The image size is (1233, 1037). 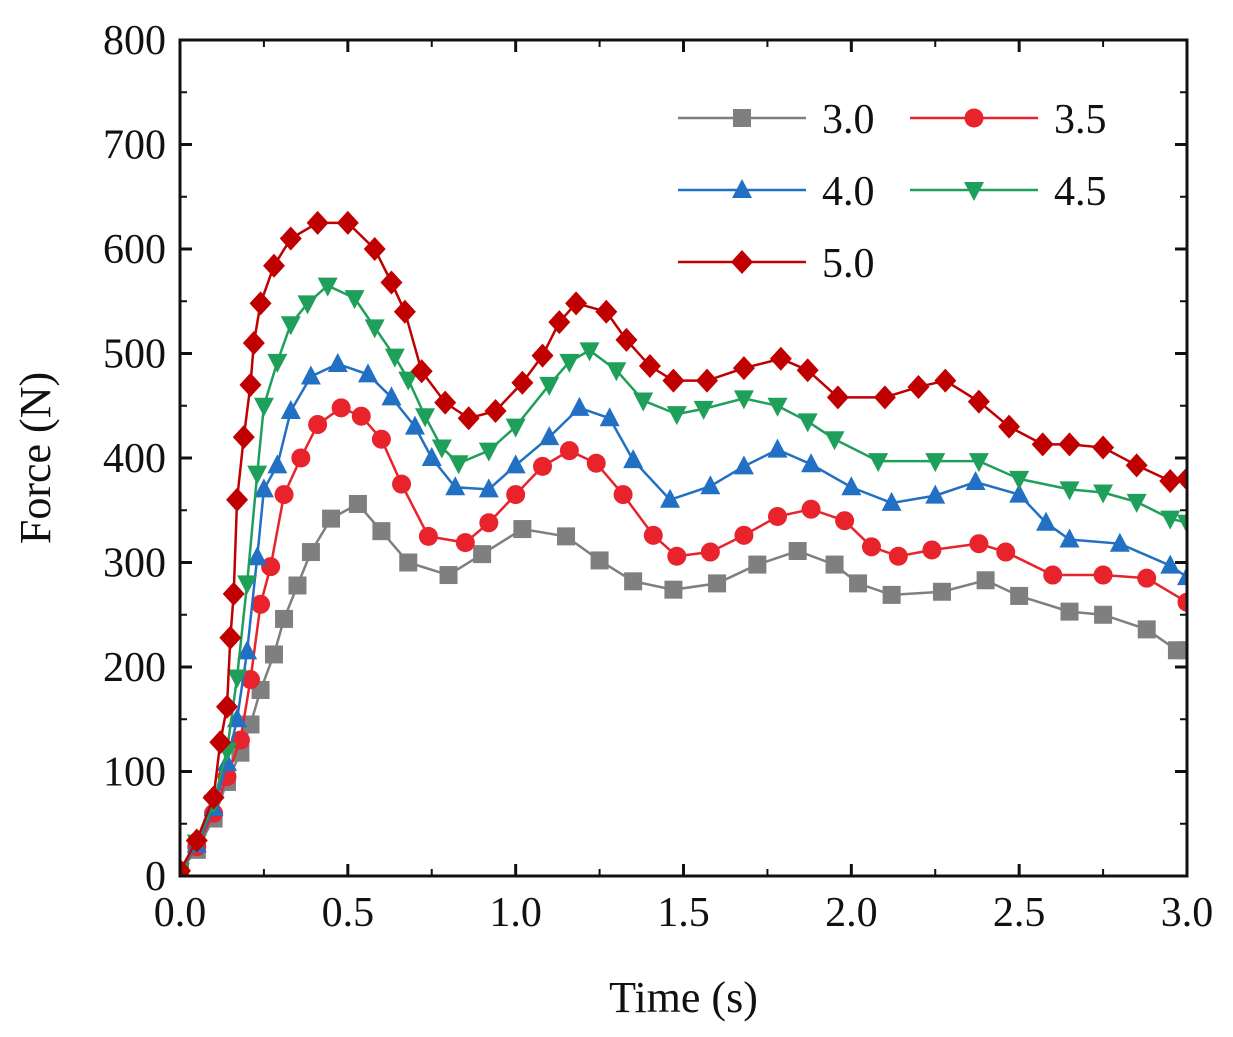 What do you see at coordinates (134, 564) in the screenshot?
I see `y-tick-label: 300` at bounding box center [134, 564].